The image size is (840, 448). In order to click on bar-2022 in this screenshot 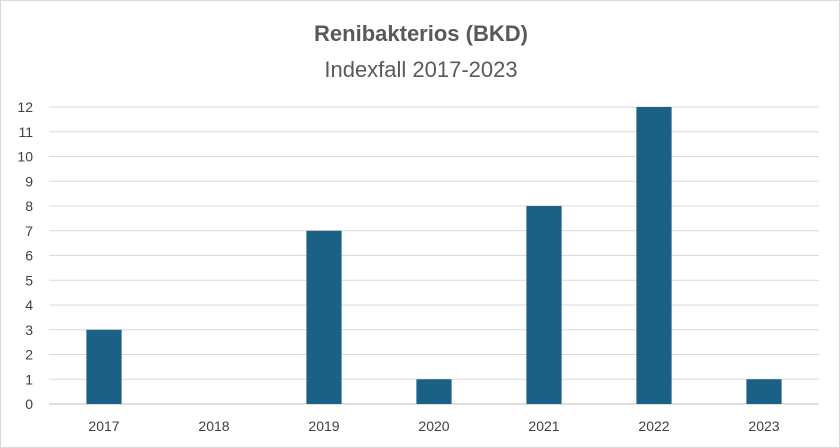, I will do `click(654, 255)`.